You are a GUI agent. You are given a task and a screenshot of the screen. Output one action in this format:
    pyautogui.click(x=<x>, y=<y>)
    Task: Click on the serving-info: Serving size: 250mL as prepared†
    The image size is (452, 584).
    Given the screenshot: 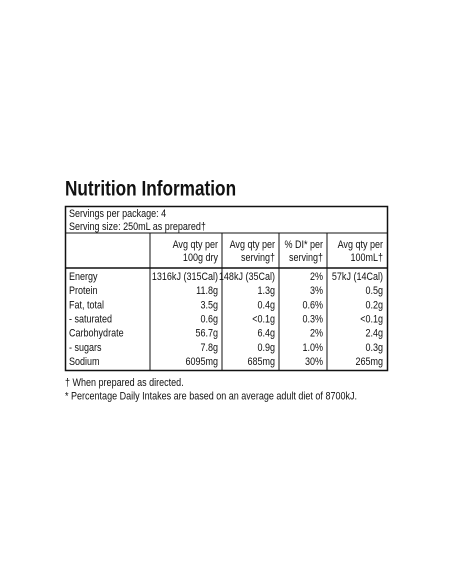 What is the action you would take?
    pyautogui.click(x=137, y=227)
    